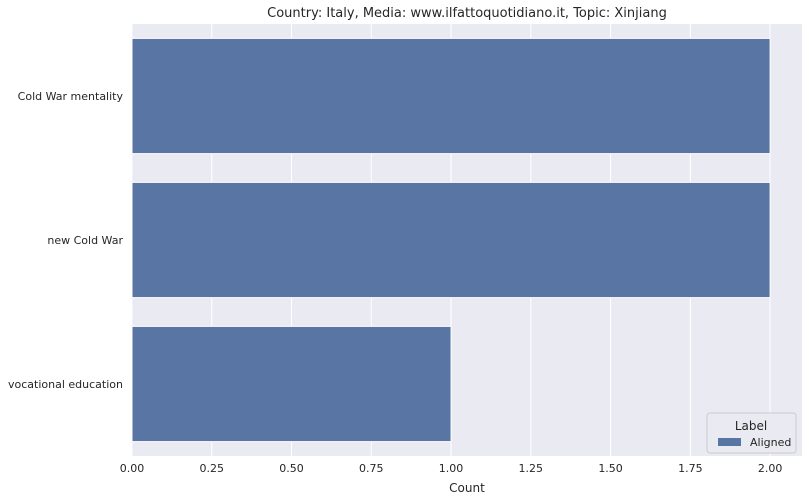 Image resolution: width=809 pixels, height=501 pixels. What do you see at coordinates (690, 468) in the screenshot?
I see `x-tick-label: 1.75` at bounding box center [690, 468].